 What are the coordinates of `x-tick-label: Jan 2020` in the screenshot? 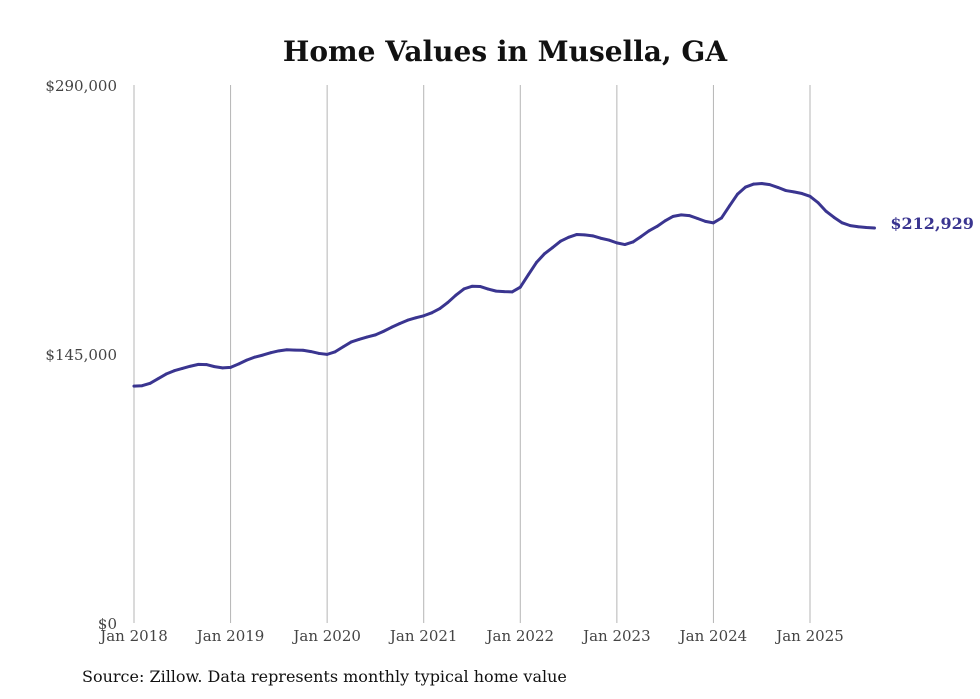 It's located at (326, 636).